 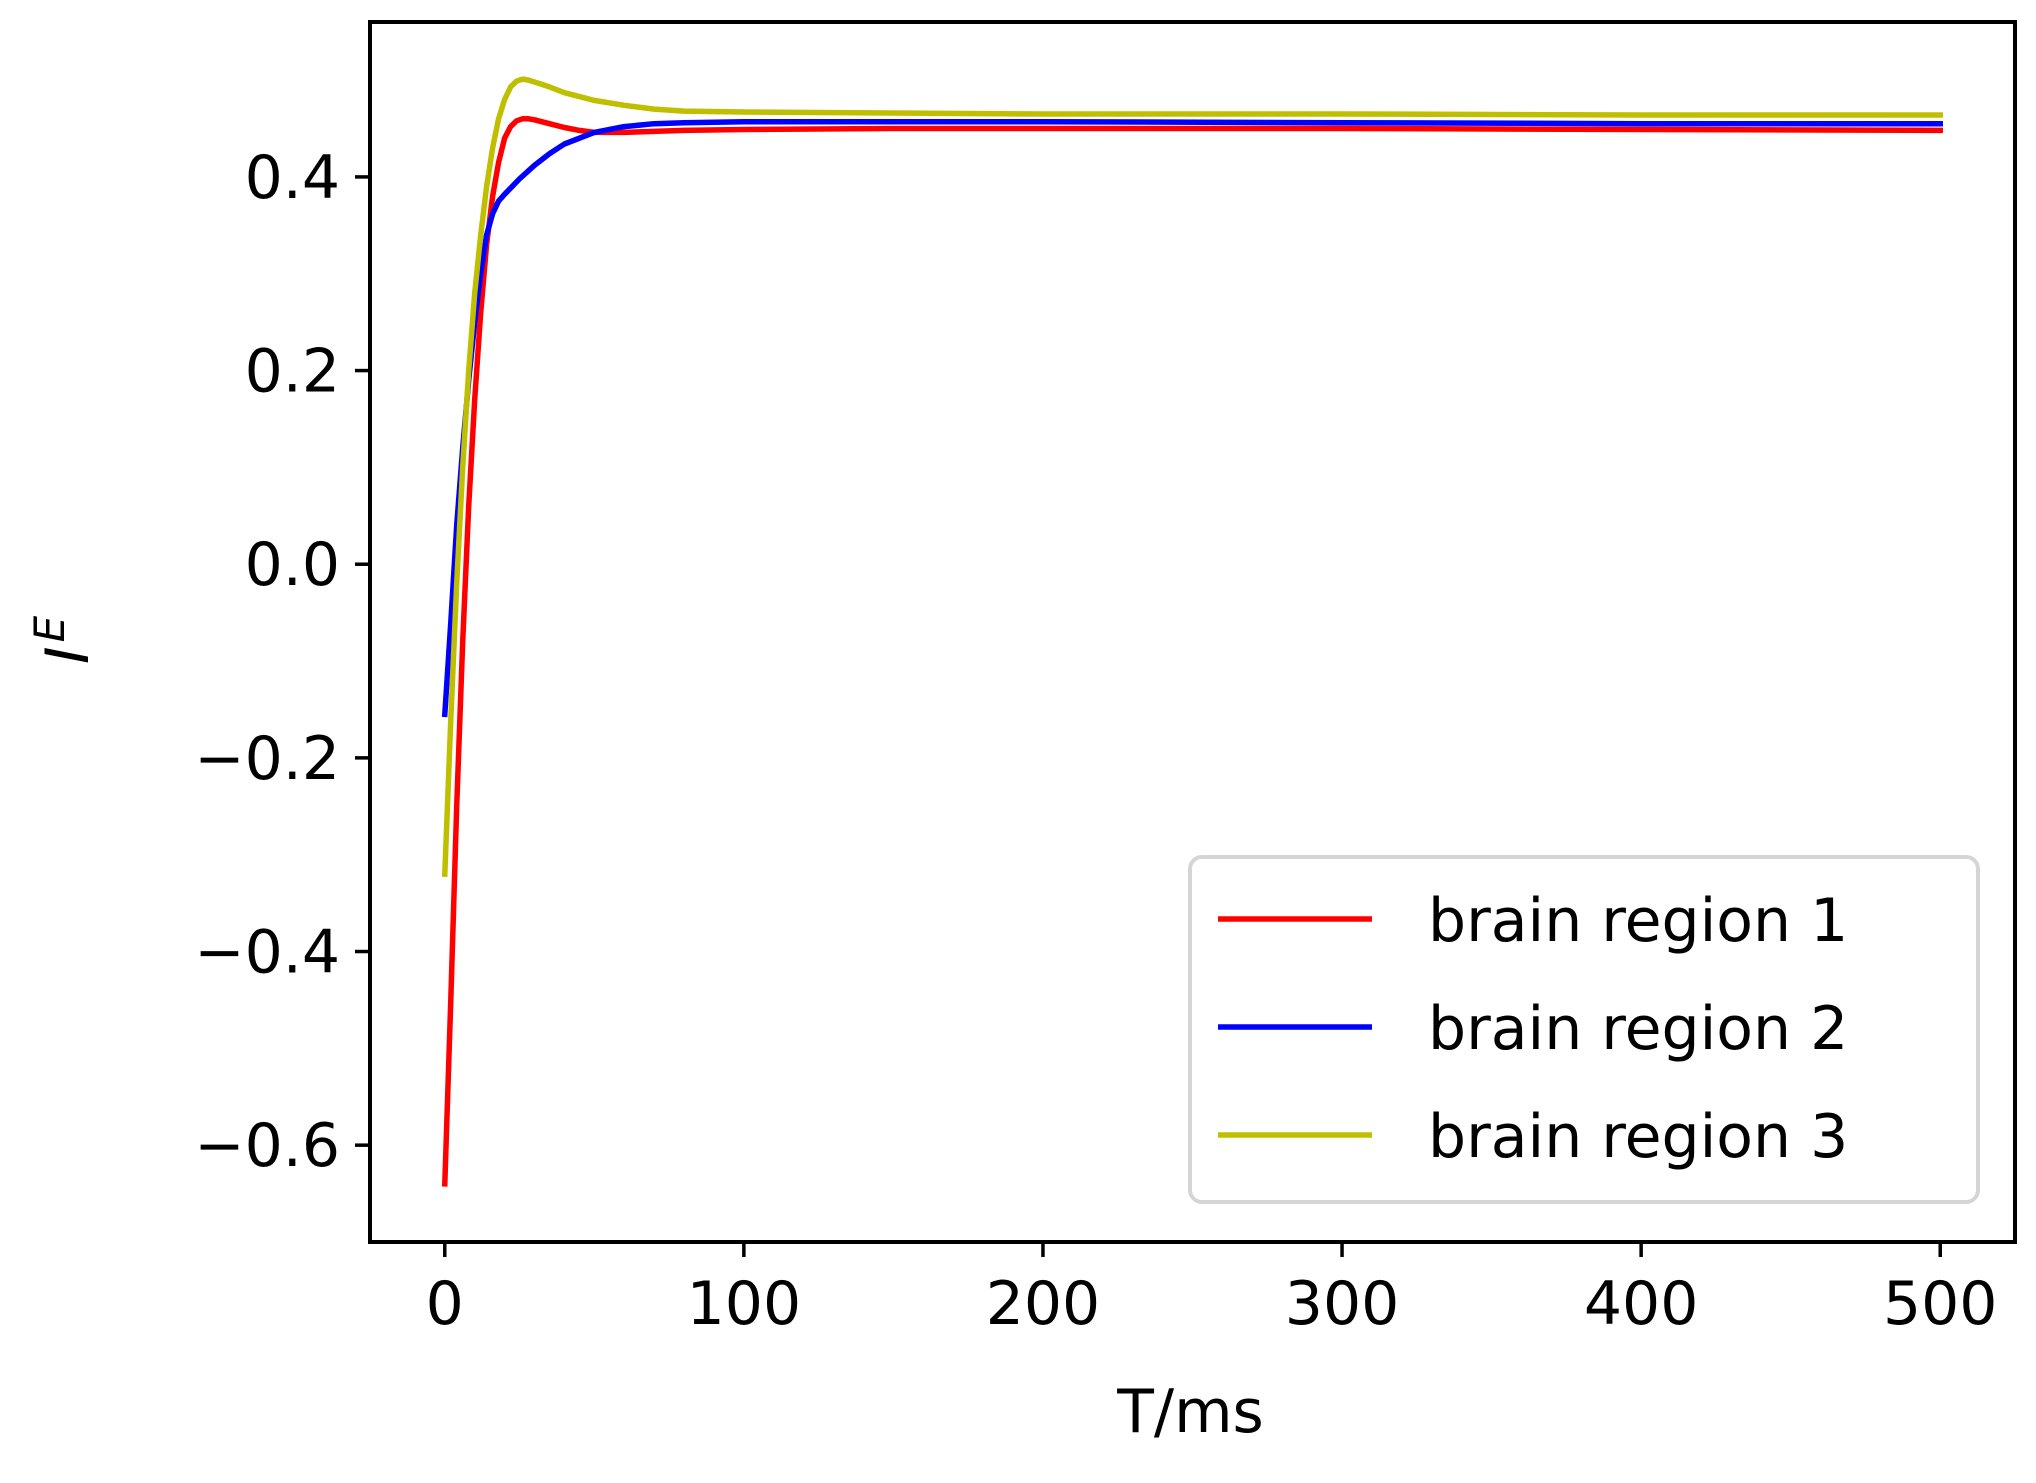 What do you see at coordinates (1190, 1412) in the screenshot?
I see `x-axis-label: T/ms` at bounding box center [1190, 1412].